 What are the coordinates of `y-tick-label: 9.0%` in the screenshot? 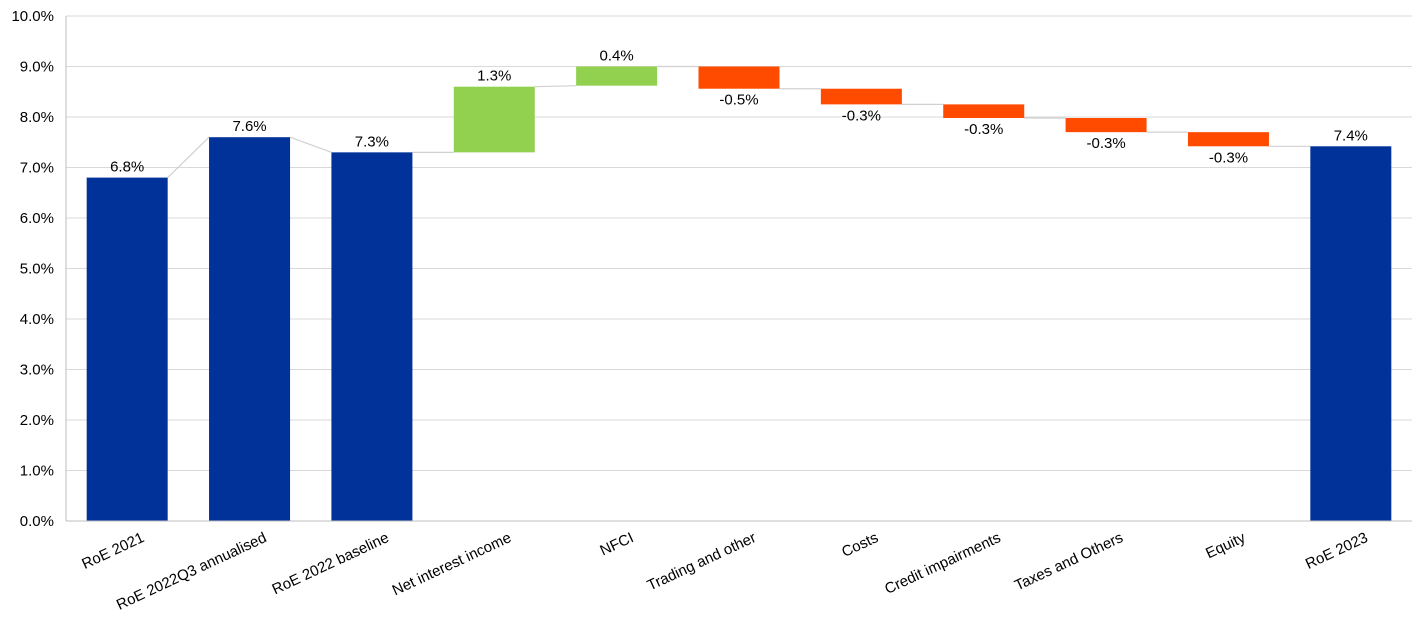 It's located at (37, 67).